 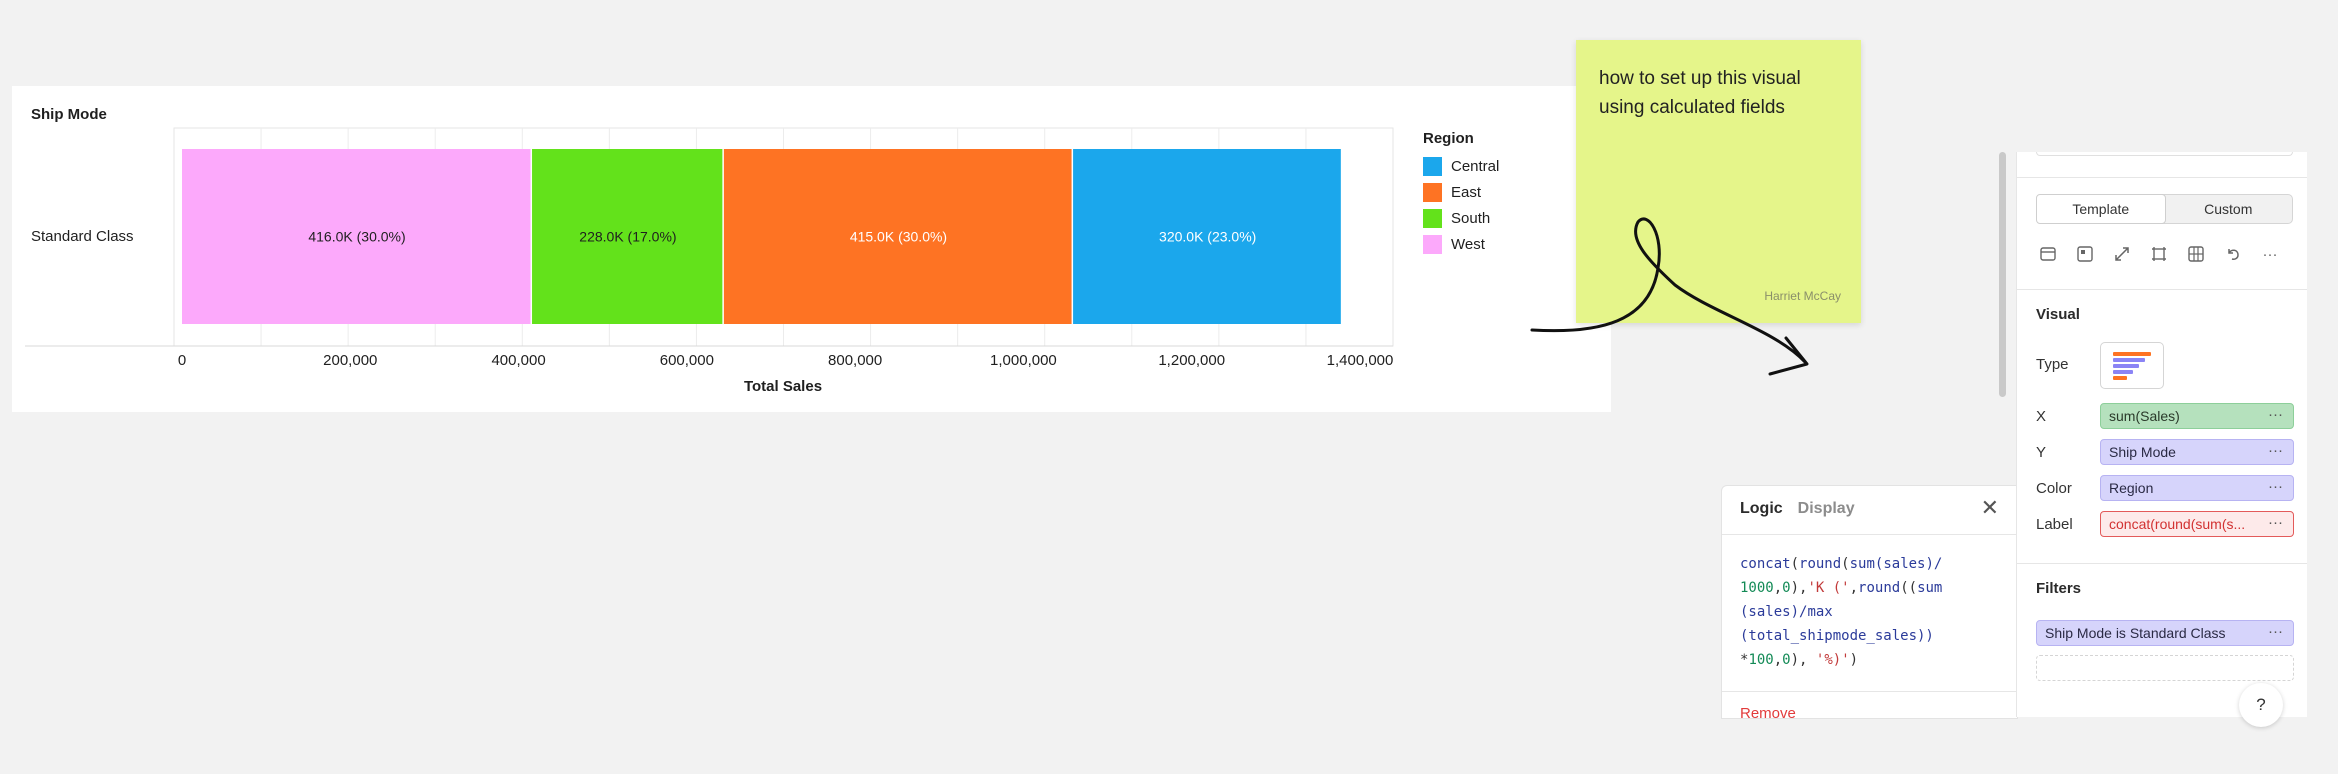 What do you see at coordinates (2197, 488) in the screenshot?
I see `color-field-pill: Region ···` at bounding box center [2197, 488].